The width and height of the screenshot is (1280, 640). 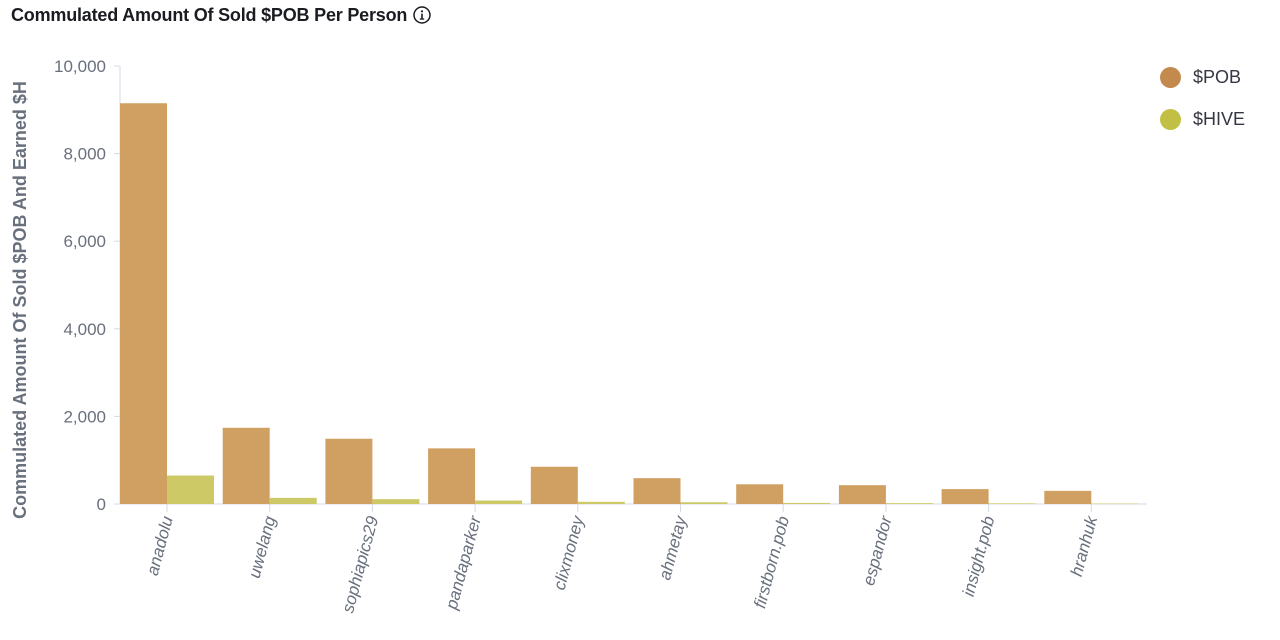 What do you see at coordinates (160, 546) in the screenshot?
I see `x-tick-label: anadolu` at bounding box center [160, 546].